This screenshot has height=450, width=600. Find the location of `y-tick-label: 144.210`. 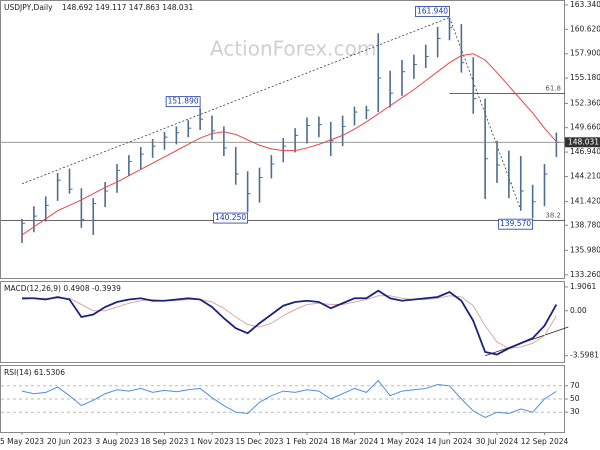

y-tick-label: 144.210 is located at coordinates (585, 176).